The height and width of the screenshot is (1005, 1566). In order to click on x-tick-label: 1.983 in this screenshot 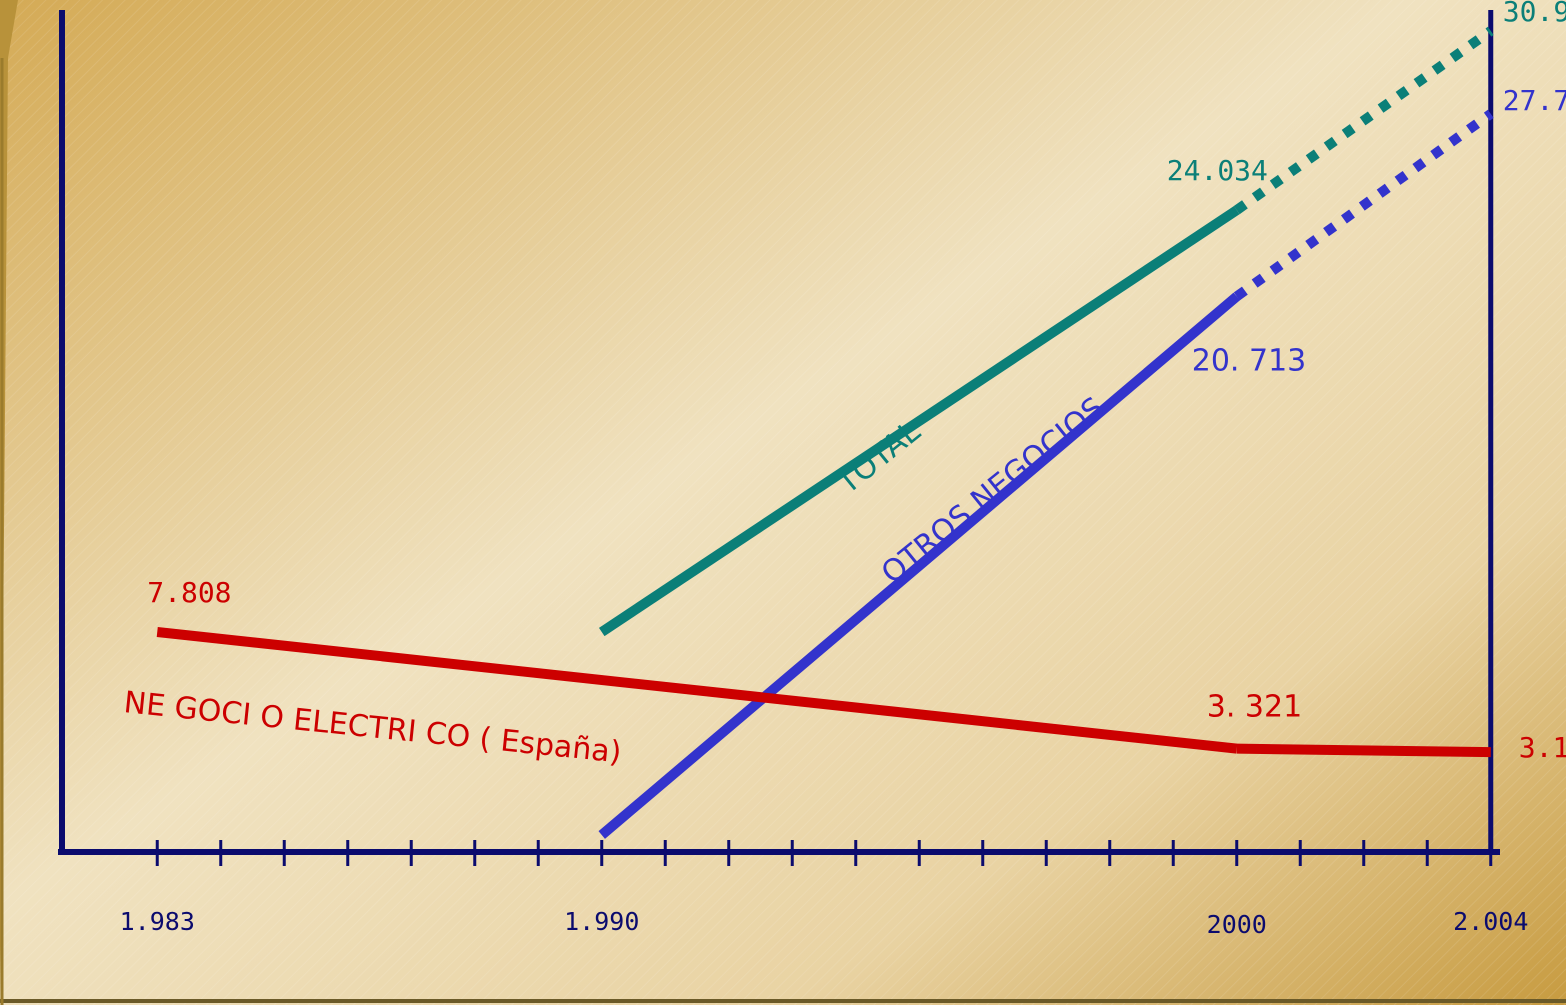, I will do `click(157, 921)`.